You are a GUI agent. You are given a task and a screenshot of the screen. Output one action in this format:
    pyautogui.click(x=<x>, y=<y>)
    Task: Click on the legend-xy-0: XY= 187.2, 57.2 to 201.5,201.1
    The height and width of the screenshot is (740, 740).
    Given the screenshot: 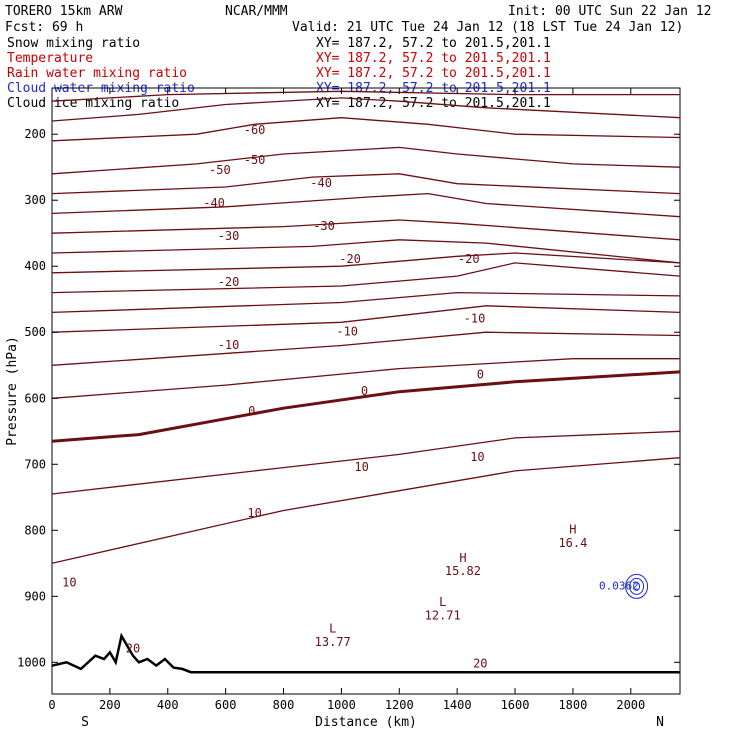 What is the action you would take?
    pyautogui.click(x=433, y=43)
    